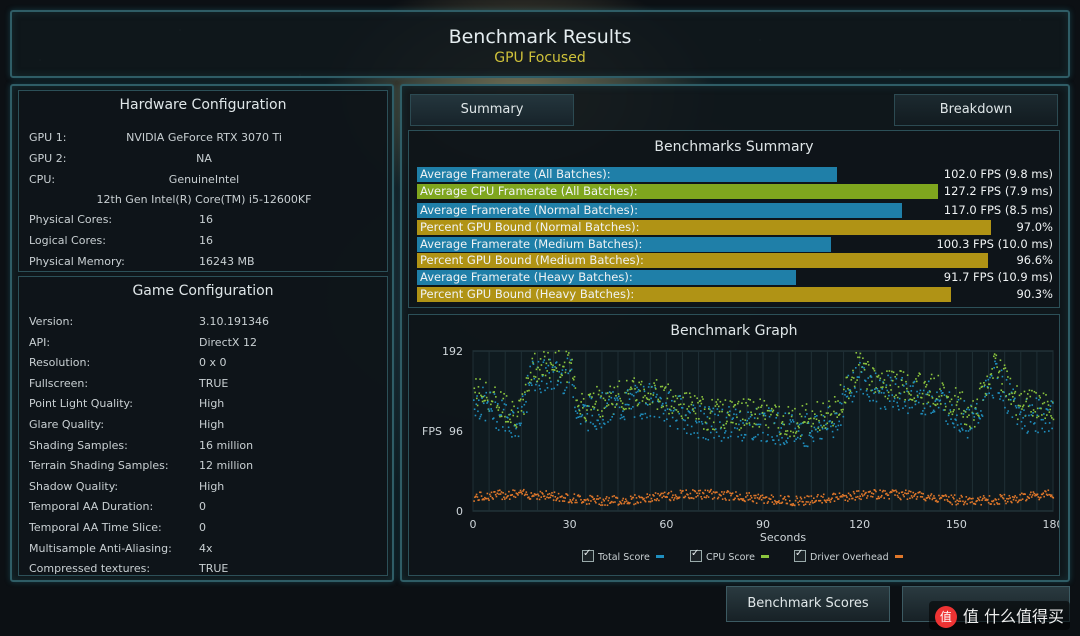  What do you see at coordinates (808, 604) in the screenshot?
I see `benchmark-scores-button: Benchmark Scores` at bounding box center [808, 604].